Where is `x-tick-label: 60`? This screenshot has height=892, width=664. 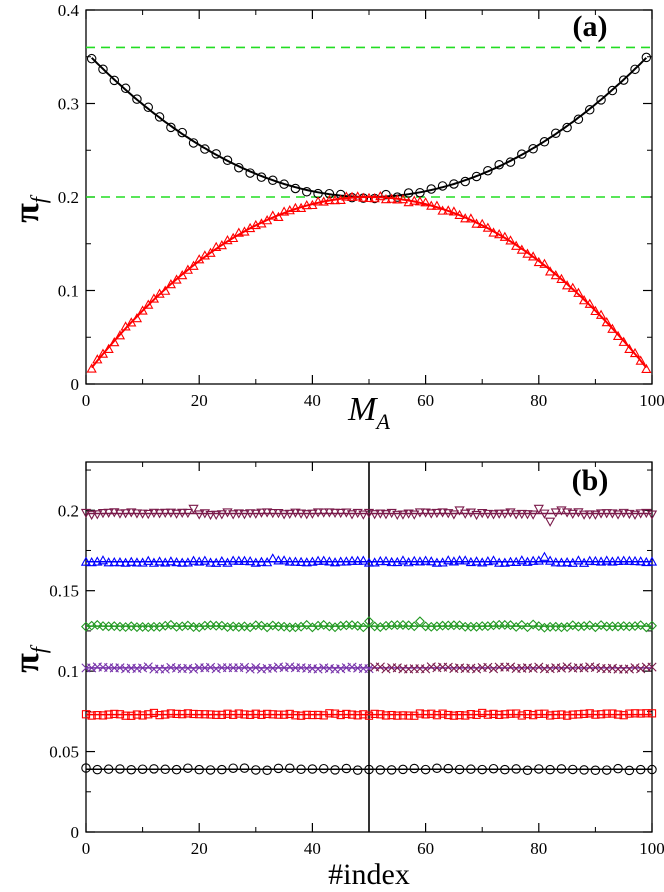 x-tick-label: 60 is located at coordinates (425, 848).